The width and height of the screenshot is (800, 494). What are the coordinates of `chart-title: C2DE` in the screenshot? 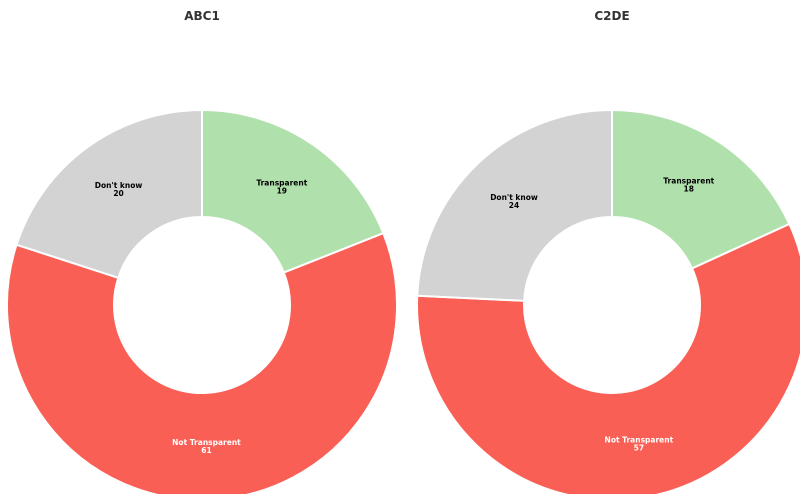 It's located at (611, 16).